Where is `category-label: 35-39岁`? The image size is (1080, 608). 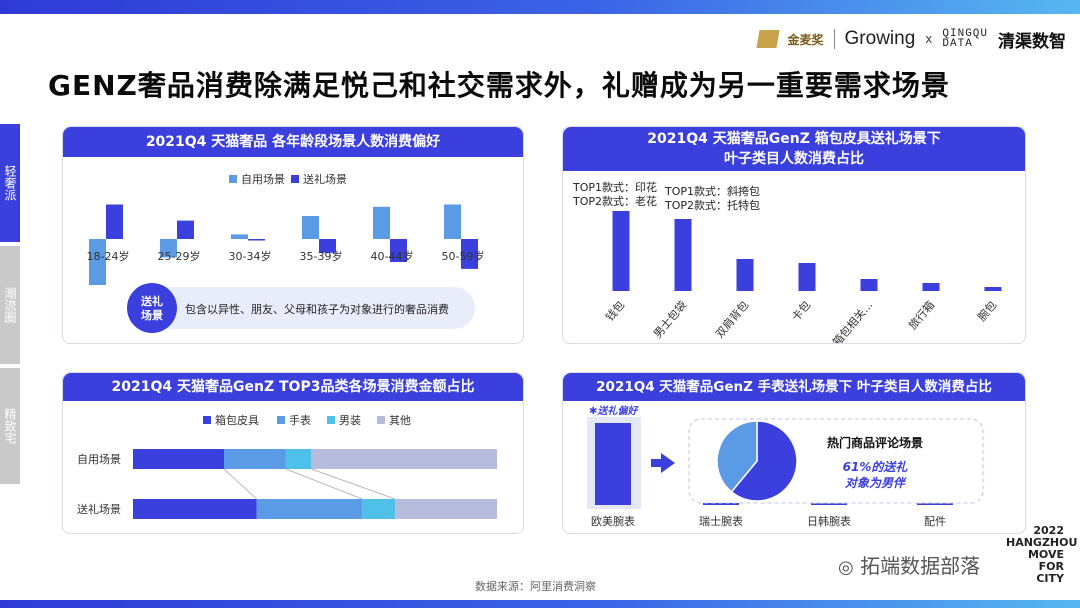
category-label: 35-39岁 is located at coordinates (321, 256).